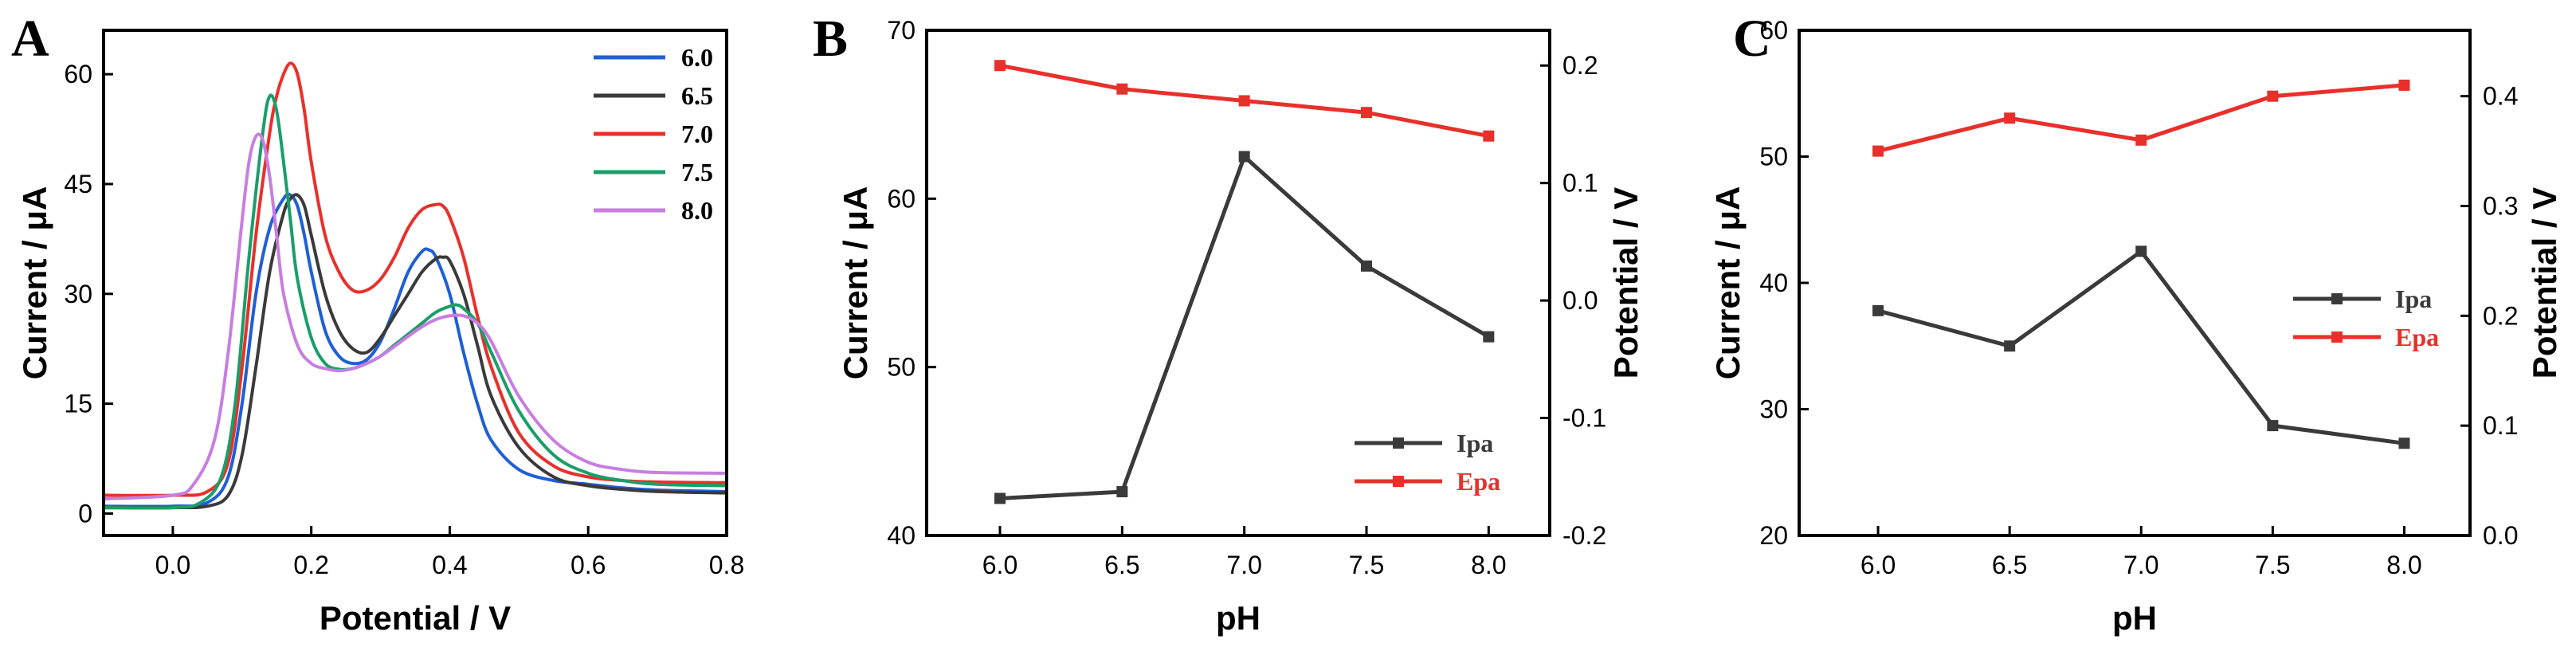 The height and width of the screenshot is (659, 2576). What do you see at coordinates (830, 39) in the screenshot?
I see `panel-letter: B` at bounding box center [830, 39].